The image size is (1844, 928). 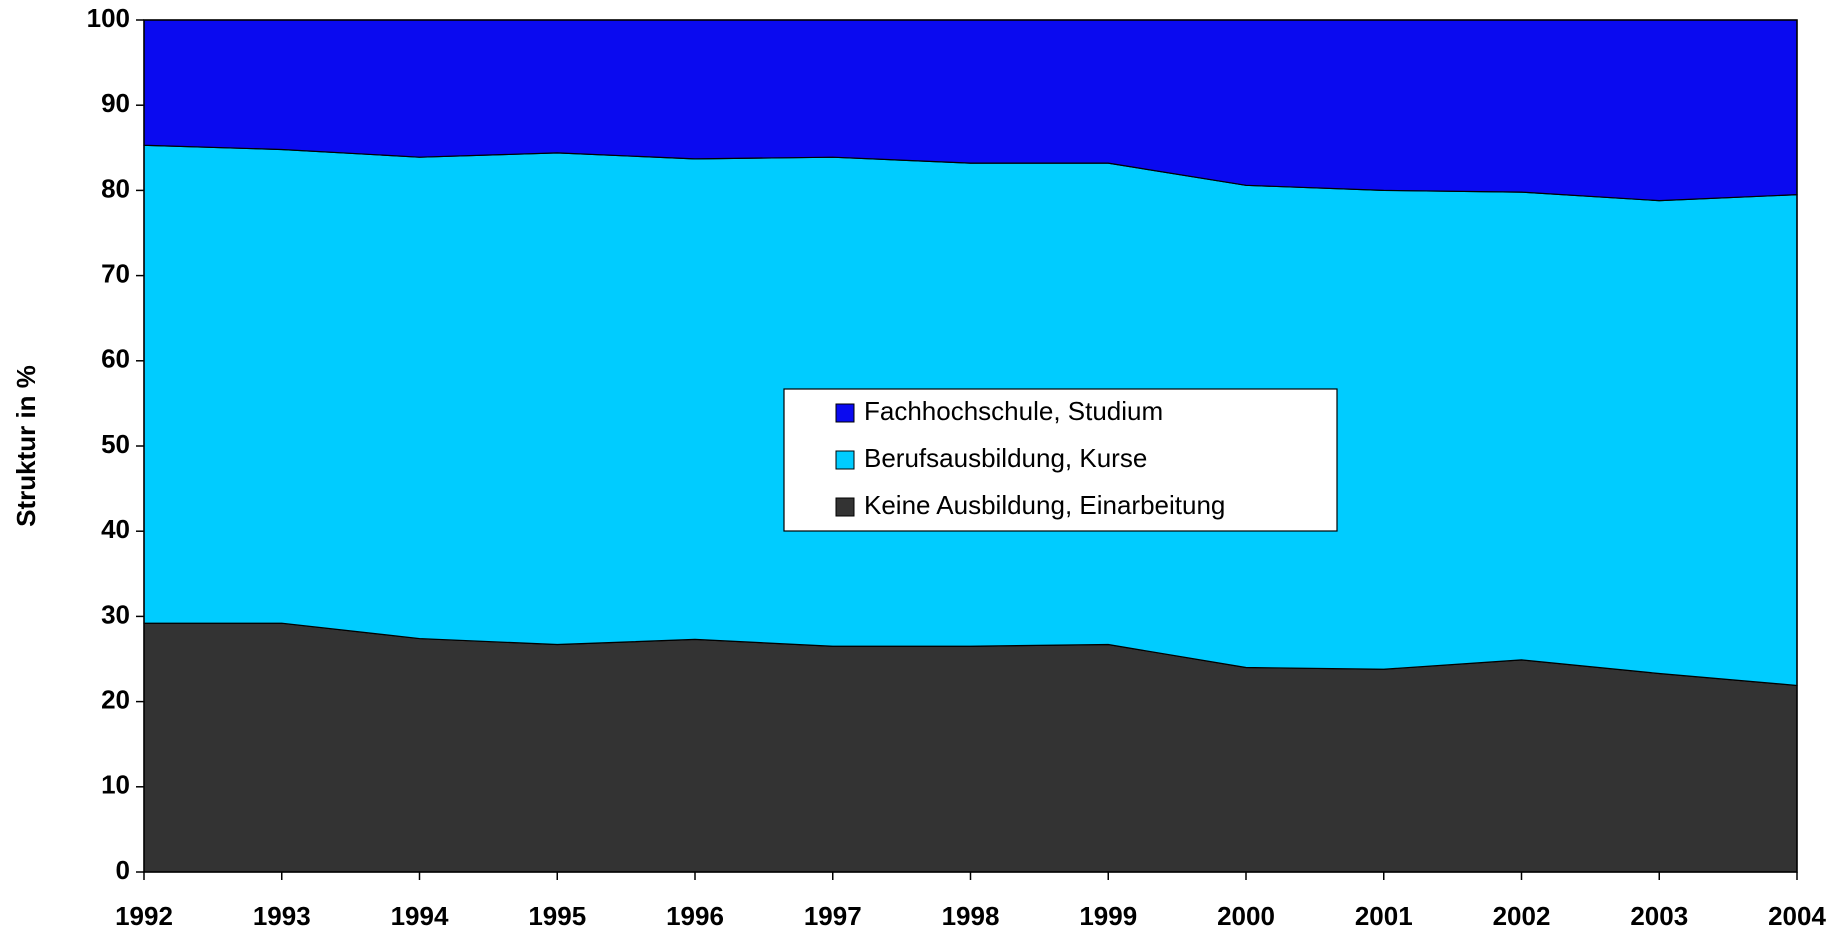 What do you see at coordinates (144, 914) in the screenshot?
I see `x-tick-label: 1992` at bounding box center [144, 914].